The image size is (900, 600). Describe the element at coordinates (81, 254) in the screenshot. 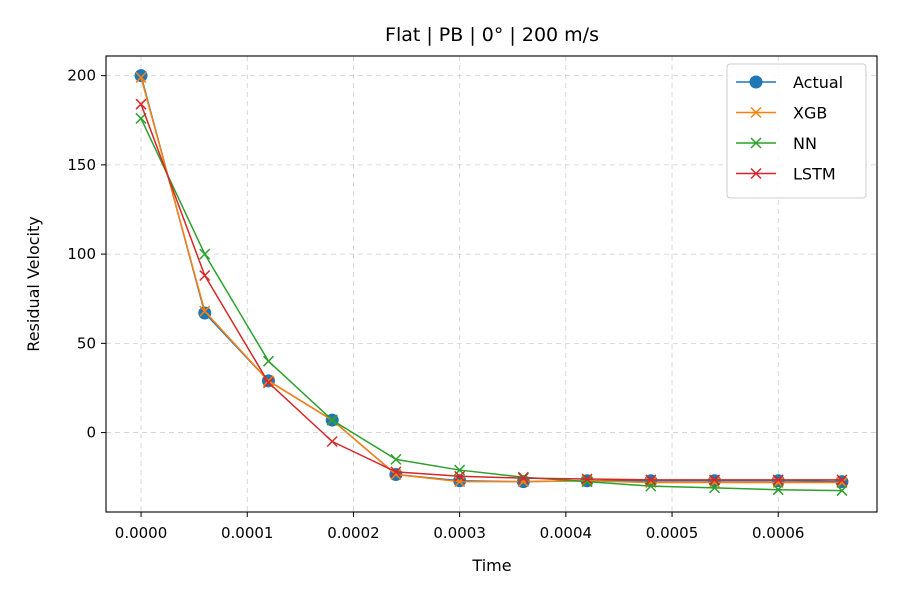

I see `y-tick-label: 100` at that location.